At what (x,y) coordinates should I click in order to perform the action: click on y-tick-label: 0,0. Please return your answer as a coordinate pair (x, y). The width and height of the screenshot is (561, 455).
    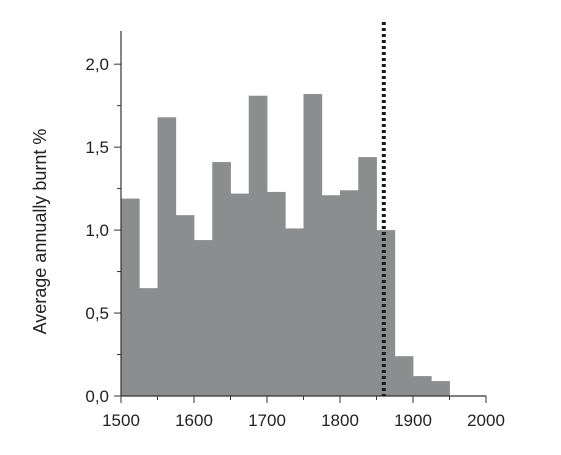
    Looking at the image, I should click on (97, 396).